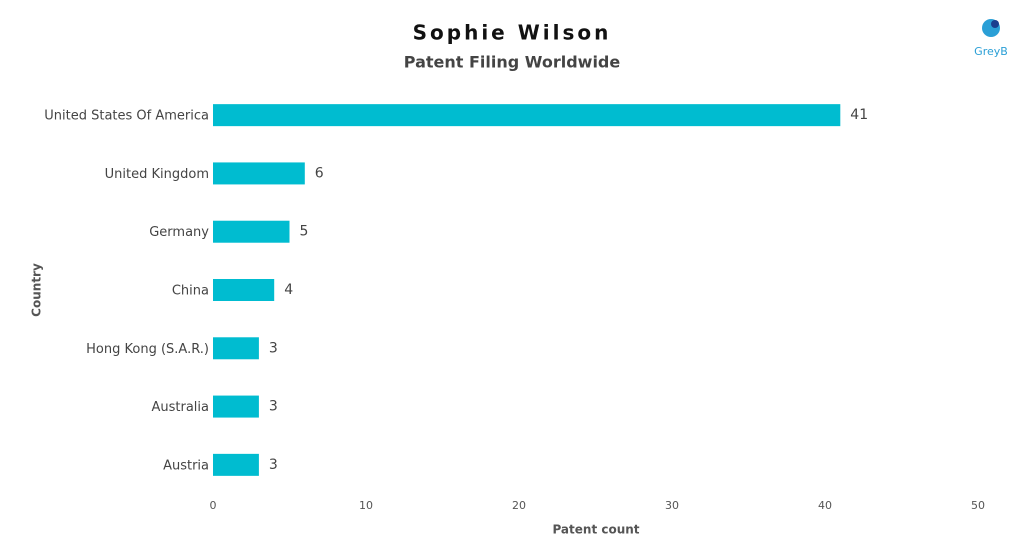 This screenshot has height=546, width=1024. I want to click on y-axis-label: Country, so click(37, 290).